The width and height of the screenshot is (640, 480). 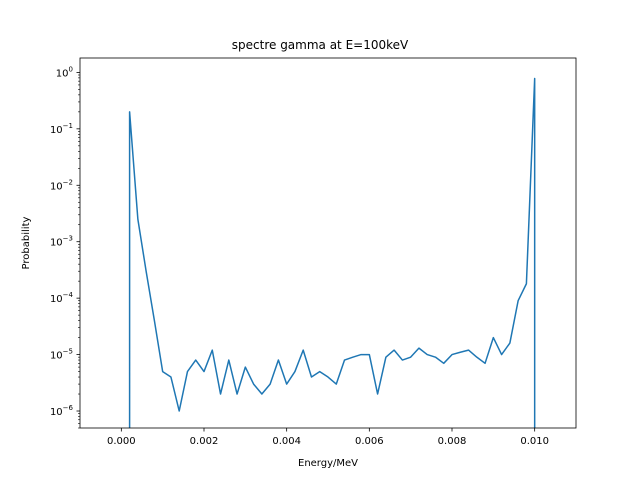 What do you see at coordinates (61, 185) in the screenshot?
I see `y-tick-label: 10⁻²` at bounding box center [61, 185].